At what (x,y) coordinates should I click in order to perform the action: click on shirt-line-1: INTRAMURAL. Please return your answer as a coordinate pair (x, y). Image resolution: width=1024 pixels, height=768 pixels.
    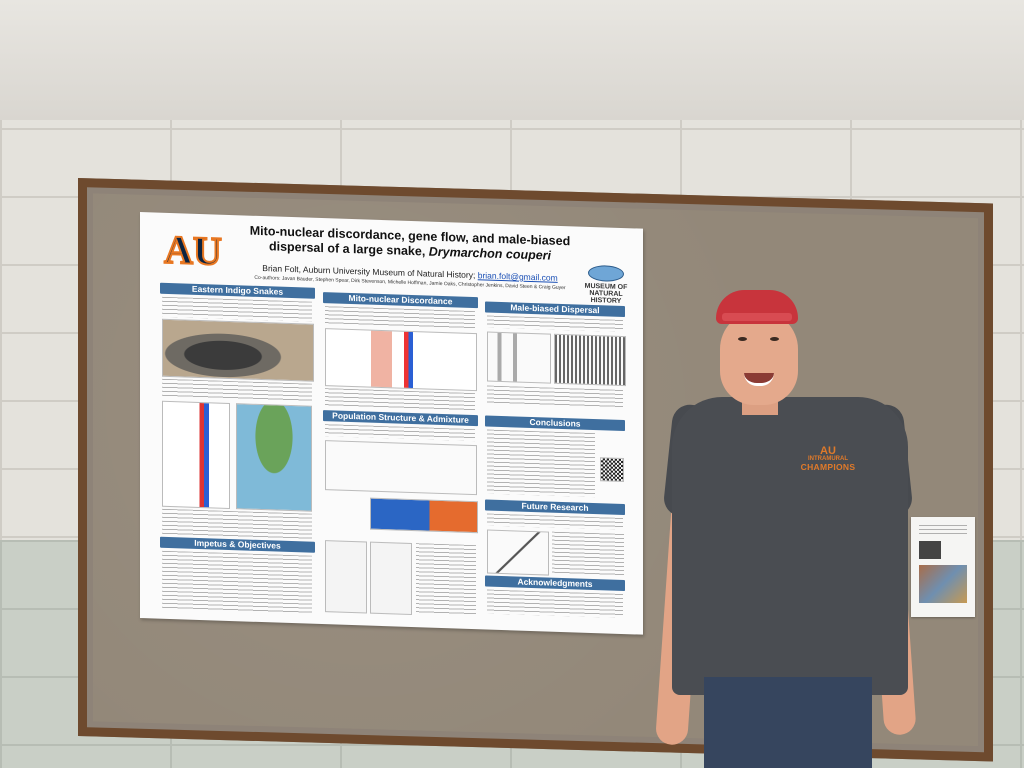
    Looking at the image, I should click on (828, 459).